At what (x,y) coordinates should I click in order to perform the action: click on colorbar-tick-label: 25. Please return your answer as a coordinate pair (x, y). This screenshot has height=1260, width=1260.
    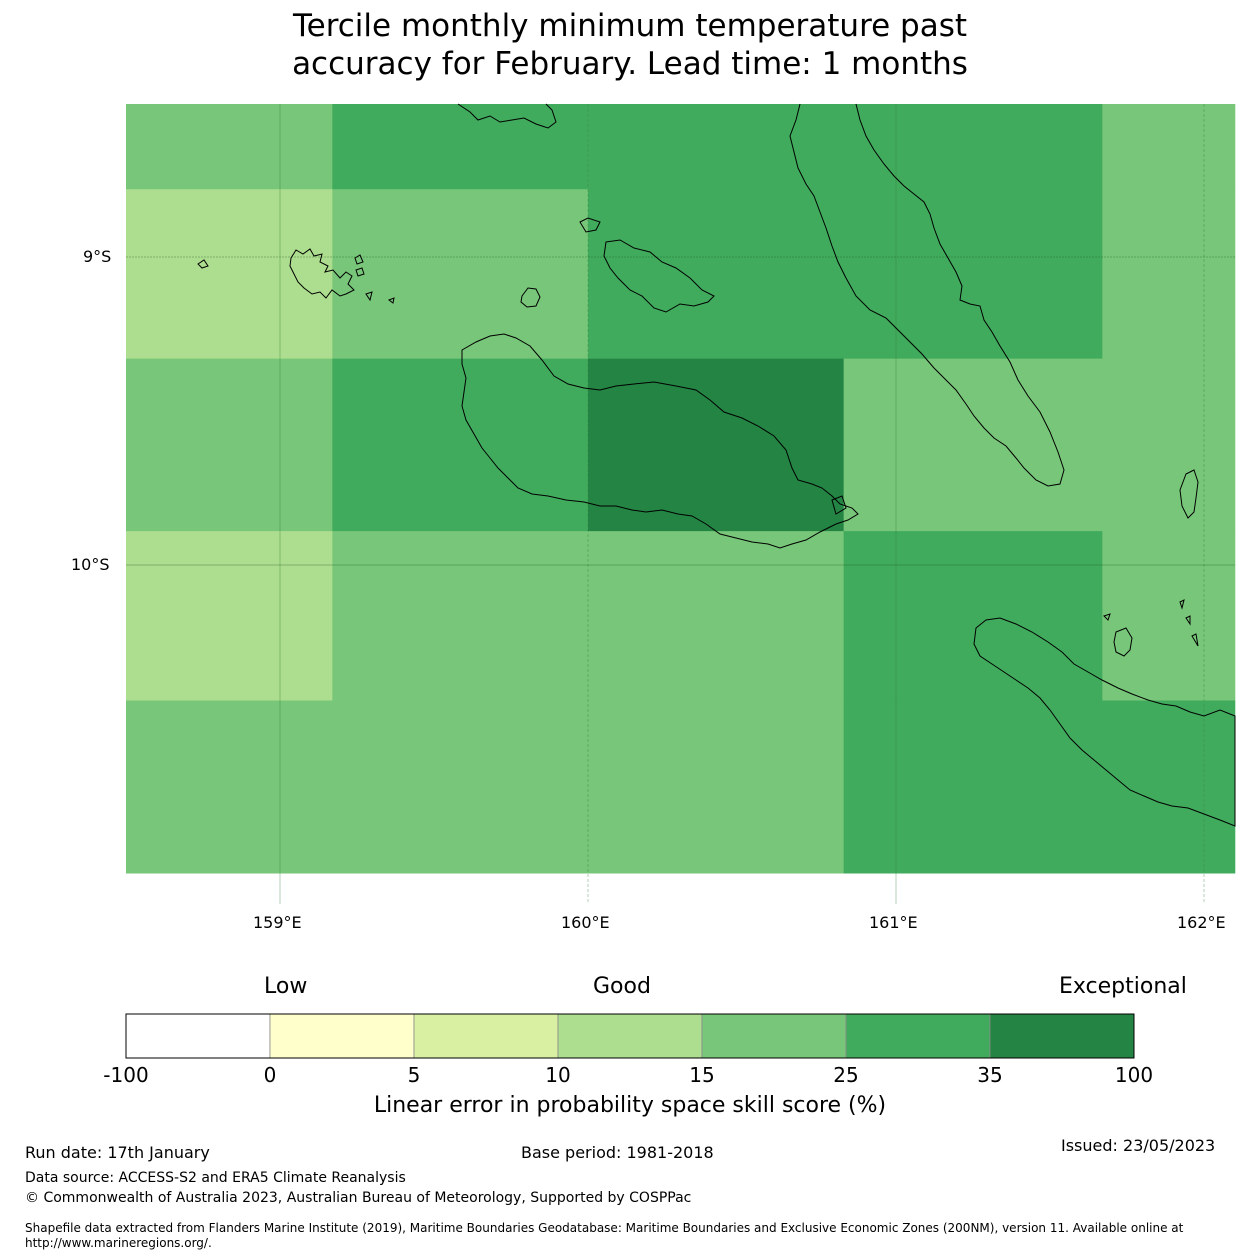
    Looking at the image, I should click on (846, 1075).